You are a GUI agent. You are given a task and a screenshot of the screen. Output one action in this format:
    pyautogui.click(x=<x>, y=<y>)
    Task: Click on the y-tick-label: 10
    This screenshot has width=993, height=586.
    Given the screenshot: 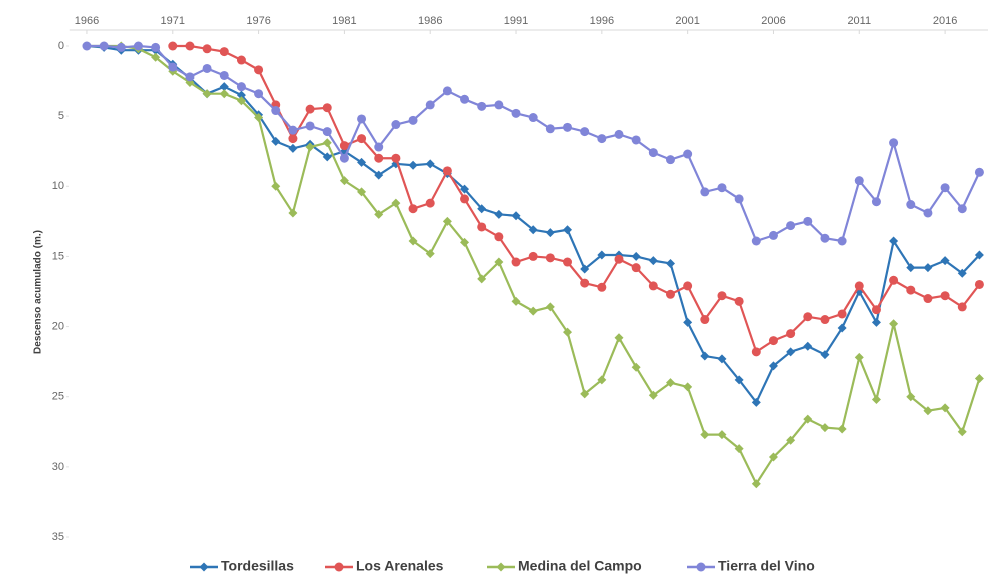 What is the action you would take?
    pyautogui.click(x=58, y=186)
    